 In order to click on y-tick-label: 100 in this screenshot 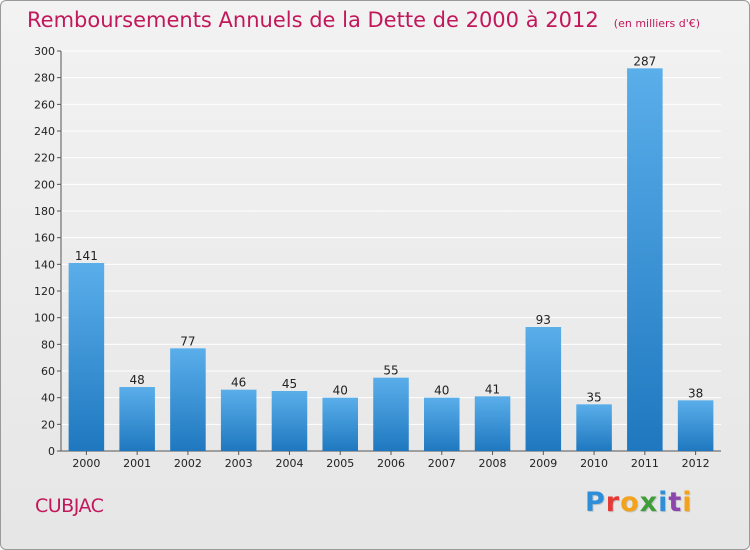, I will do `click(44, 318)`.